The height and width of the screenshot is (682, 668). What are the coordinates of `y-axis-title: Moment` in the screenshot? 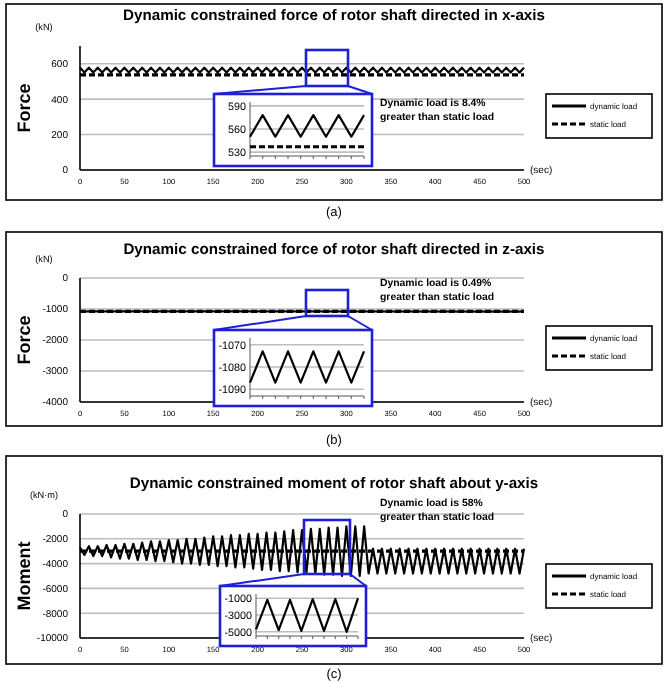 It's located at (24, 576).